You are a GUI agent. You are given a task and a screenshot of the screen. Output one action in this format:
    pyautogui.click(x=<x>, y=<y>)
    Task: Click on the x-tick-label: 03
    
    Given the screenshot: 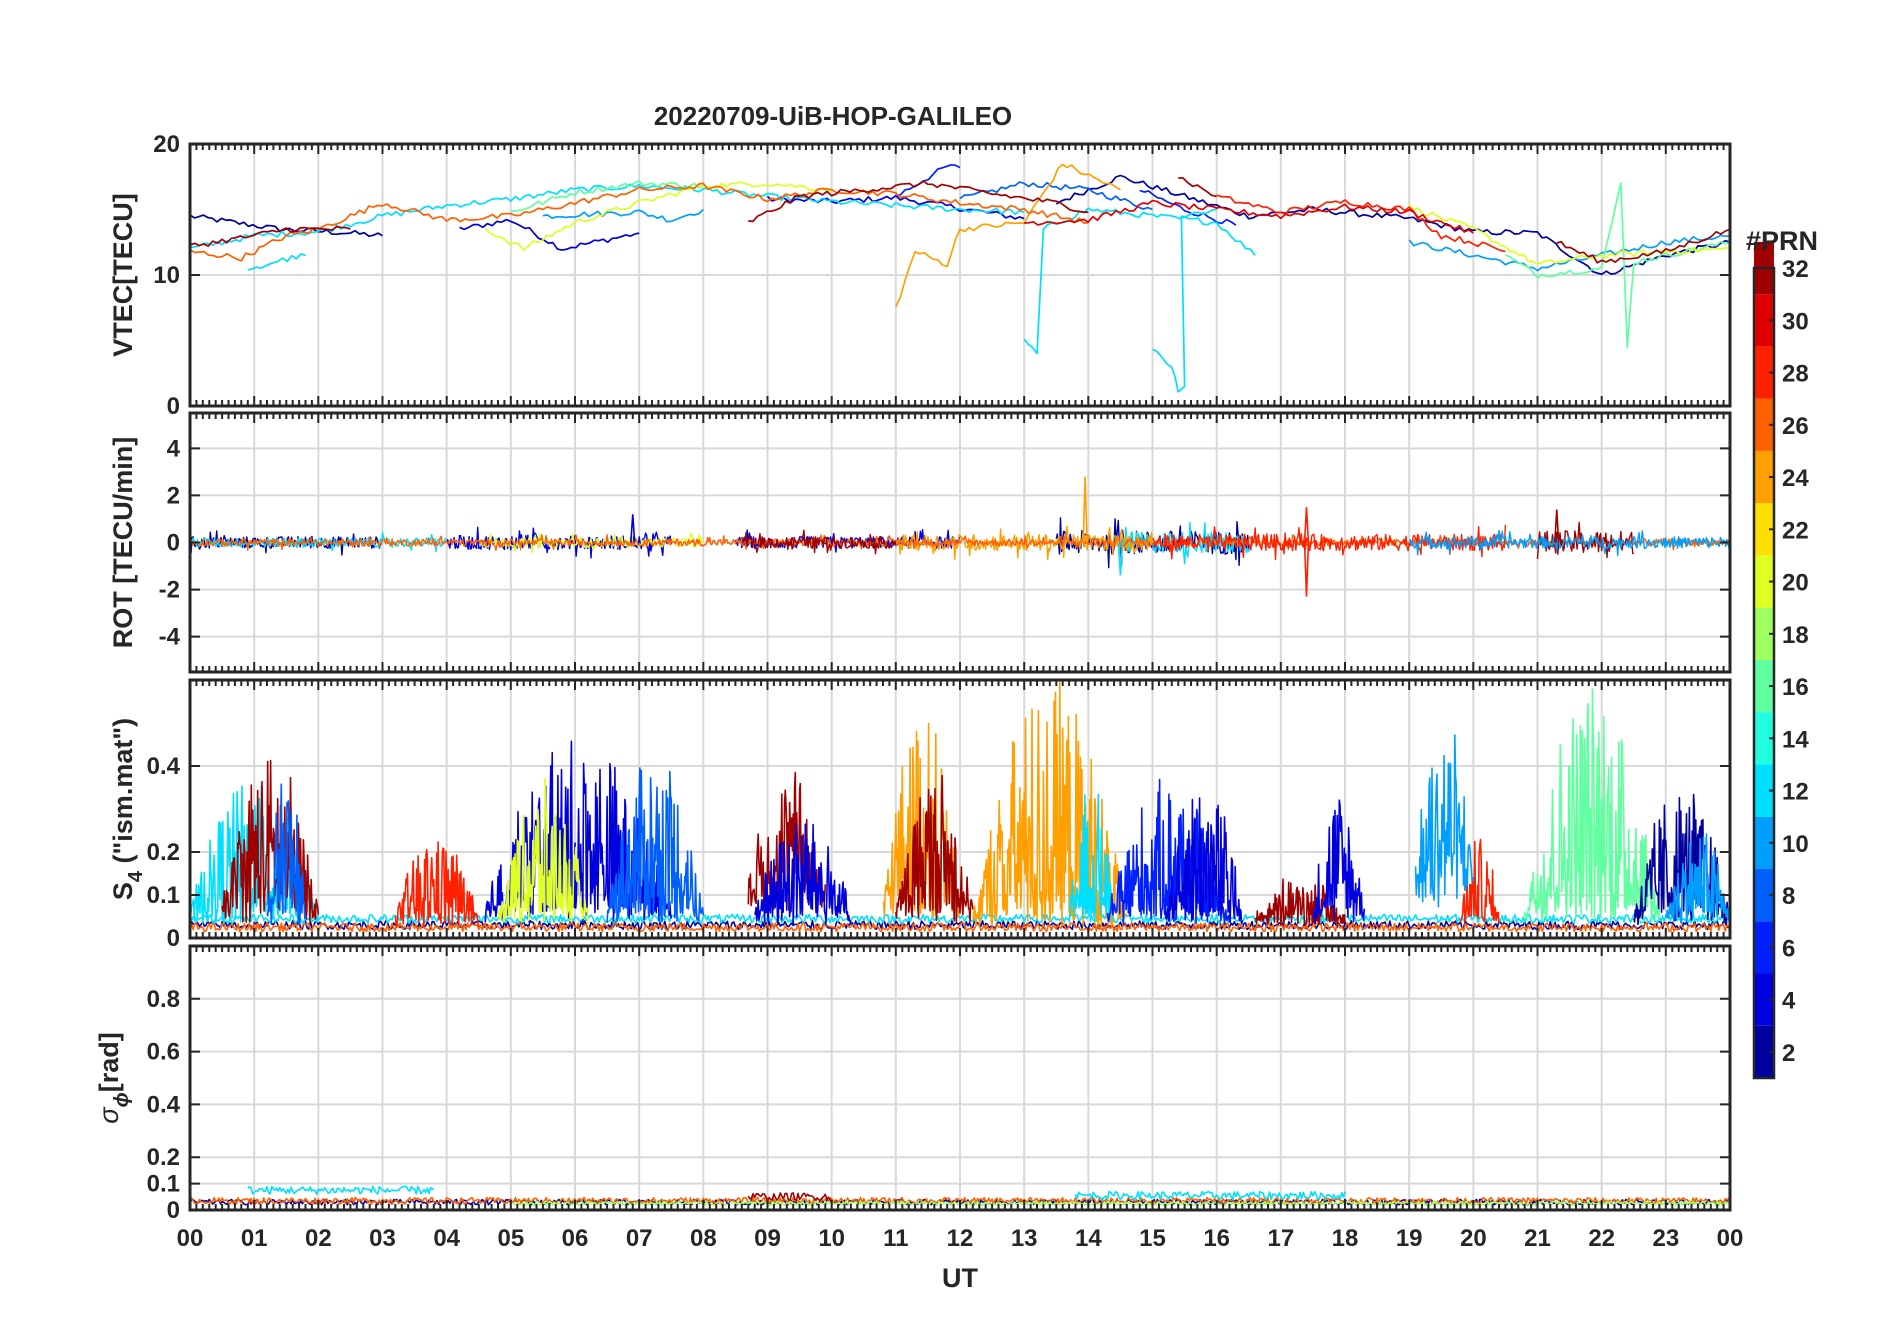 What is the action you would take?
    pyautogui.click(x=382, y=1238)
    